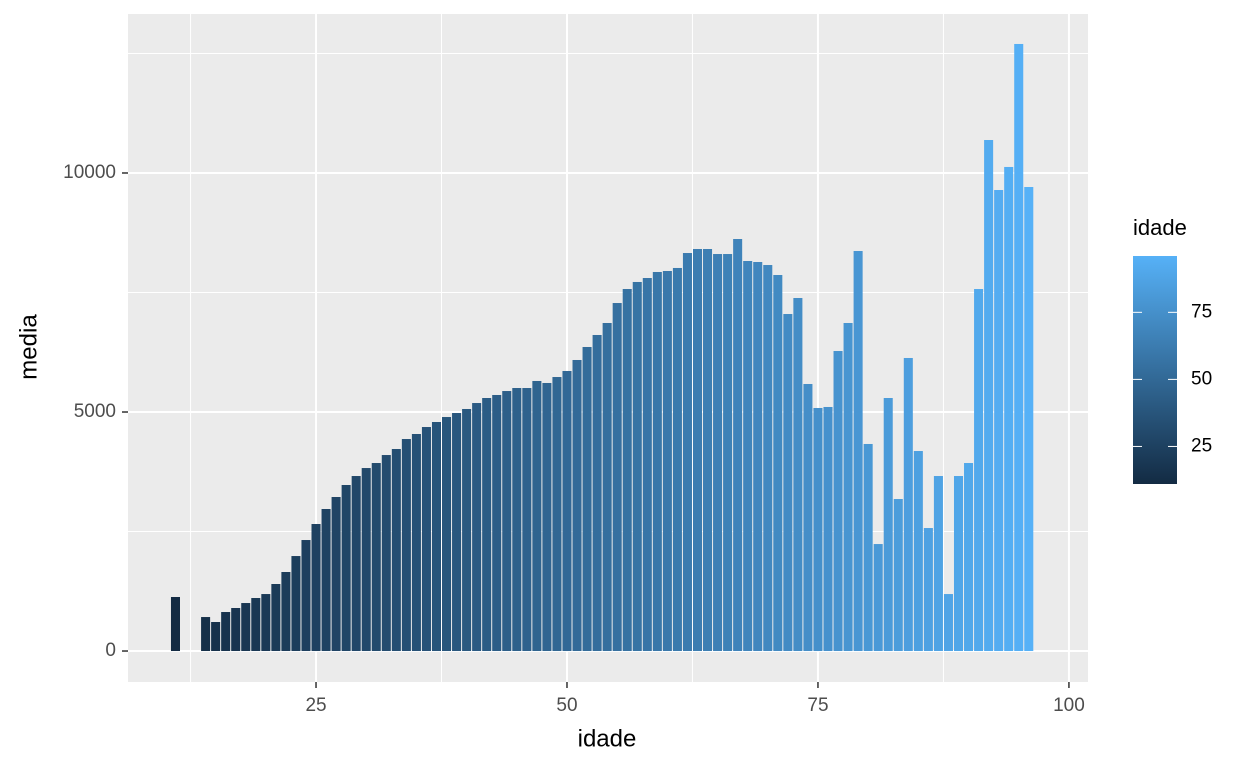 Image resolution: width=1248 pixels, height=773 pixels. What do you see at coordinates (28, 347) in the screenshot?
I see `y-axis-title: media` at bounding box center [28, 347].